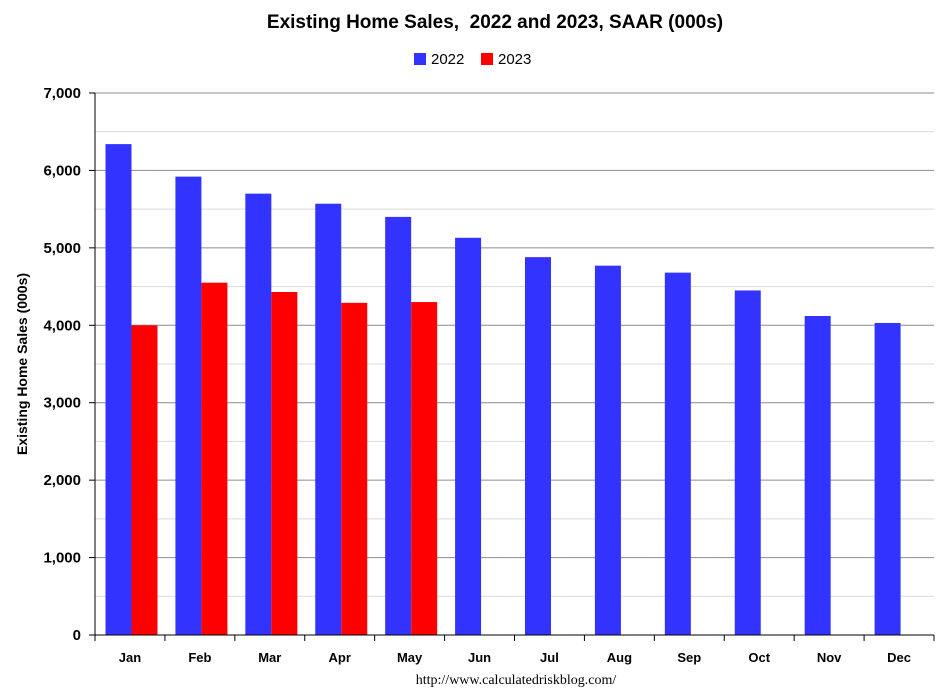 This screenshot has height=695, width=942. What do you see at coordinates (607, 450) in the screenshot?
I see `bar-2022-aug` at bounding box center [607, 450].